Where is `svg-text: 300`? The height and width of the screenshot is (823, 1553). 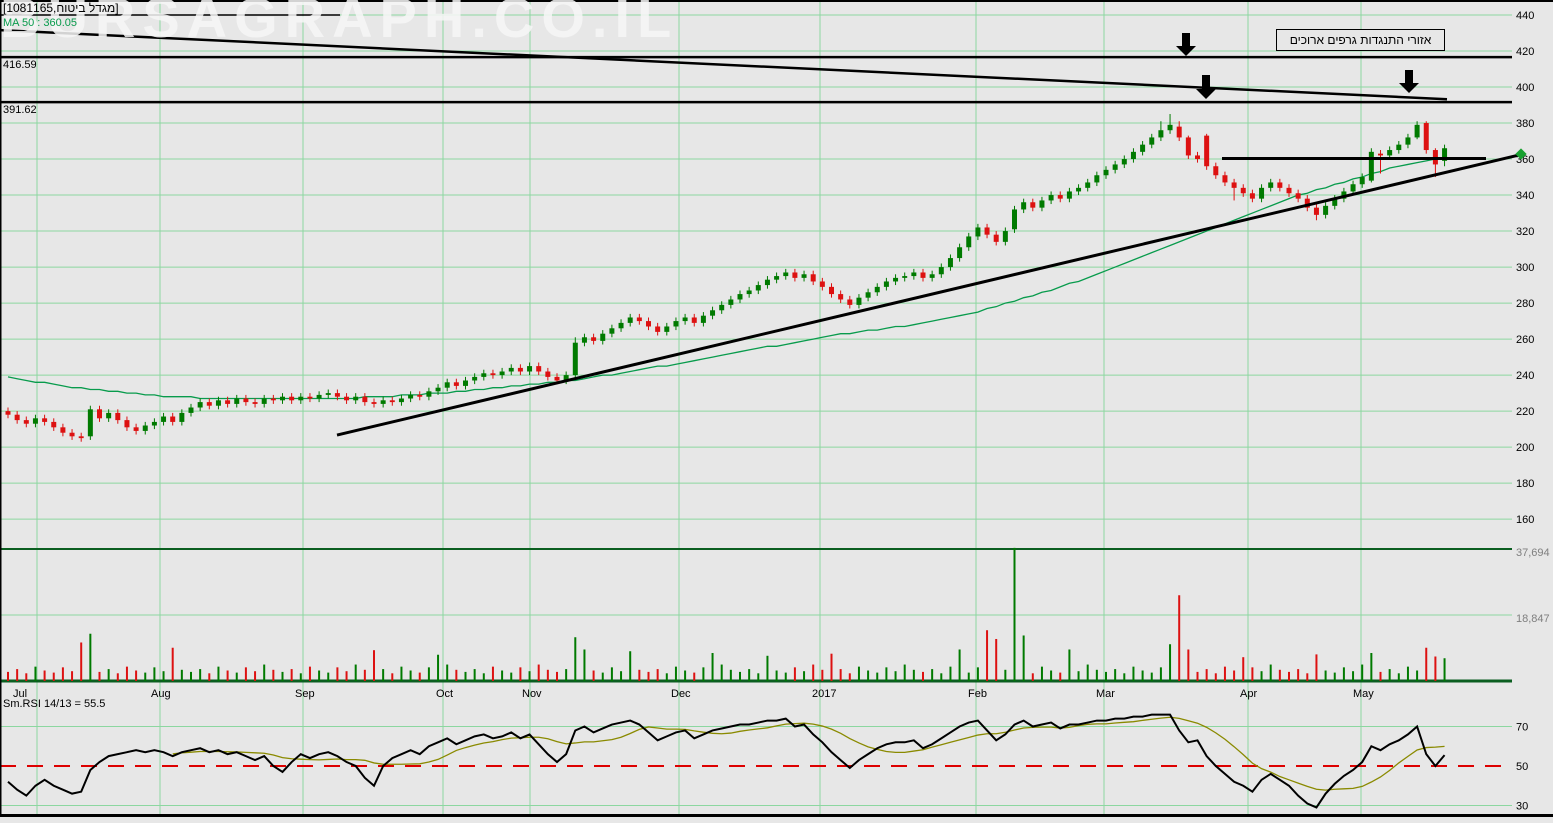
svg-text: 300 is located at coordinates (1525, 268).